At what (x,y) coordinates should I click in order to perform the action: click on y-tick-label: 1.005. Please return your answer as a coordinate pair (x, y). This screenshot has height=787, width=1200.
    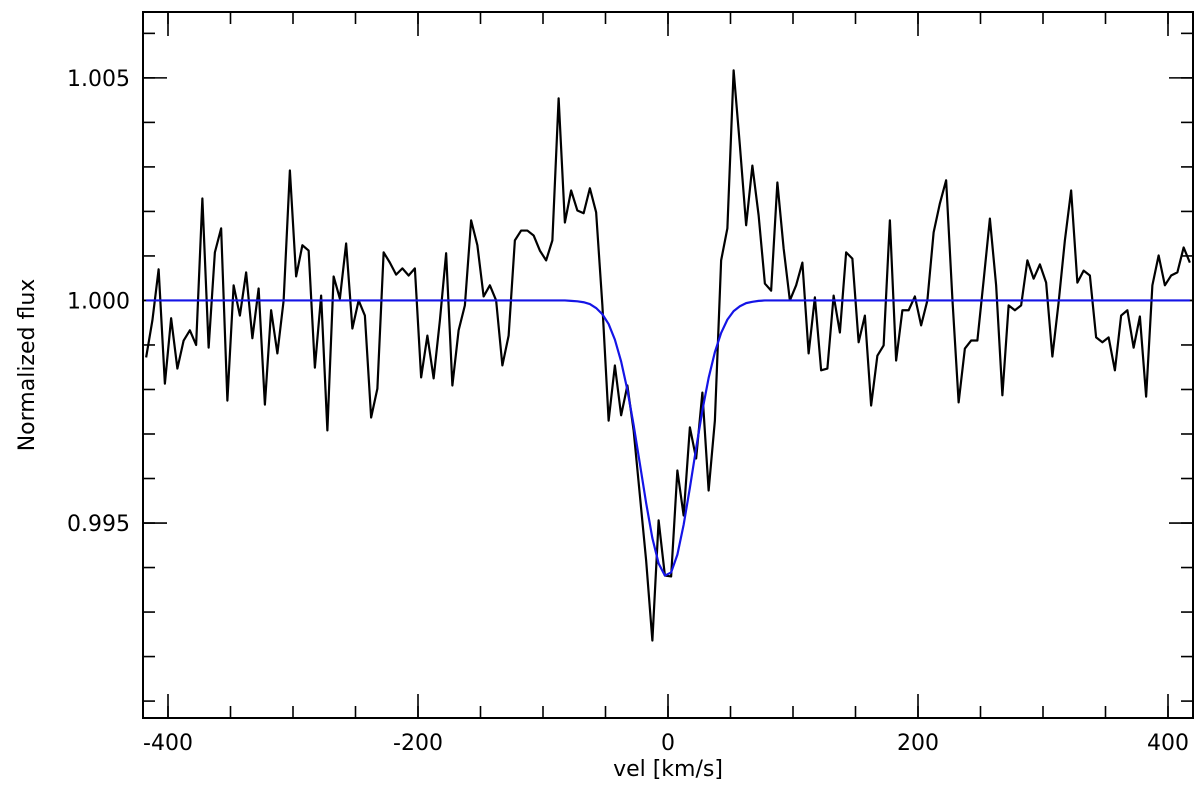
    Looking at the image, I should click on (98, 79).